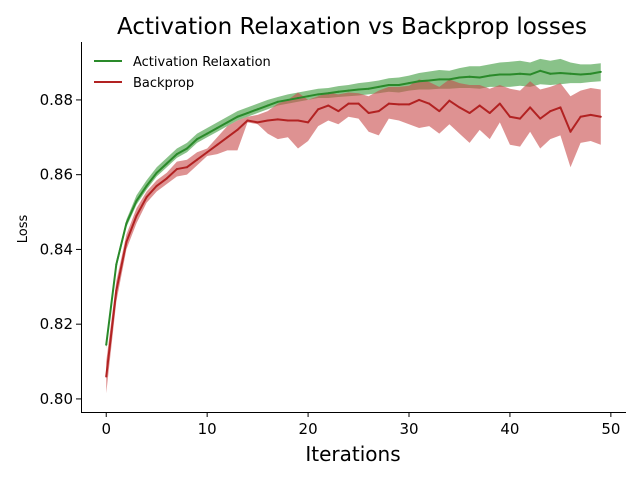 The height and width of the screenshot is (480, 640). What do you see at coordinates (610, 429) in the screenshot?
I see `x-tick-label: 50` at bounding box center [610, 429].